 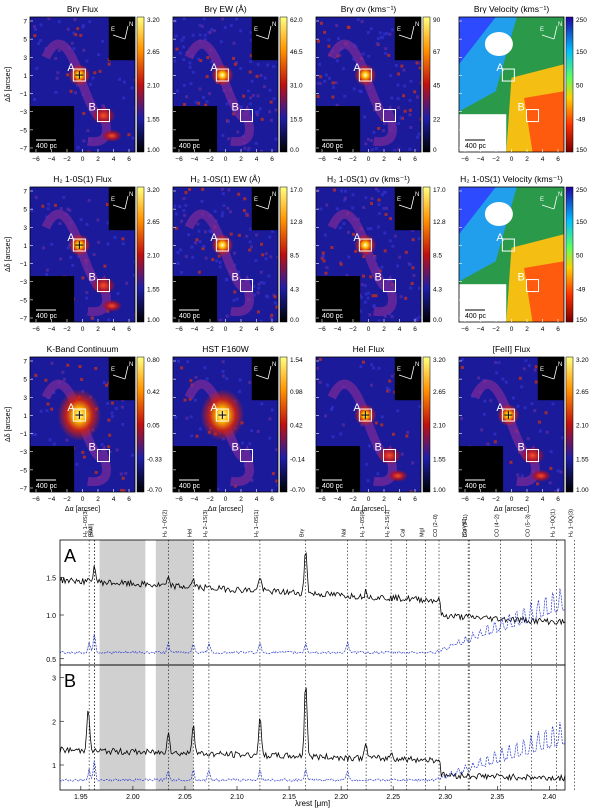 What do you see at coordinates (257, 523) in the screenshot?
I see `line-label: H₂ 1−0S(1)` at bounding box center [257, 523].